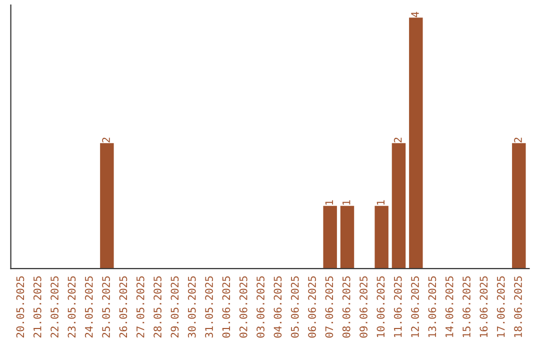  I want to click on x-tick-label: 24.05.2025, so click(88, 307).